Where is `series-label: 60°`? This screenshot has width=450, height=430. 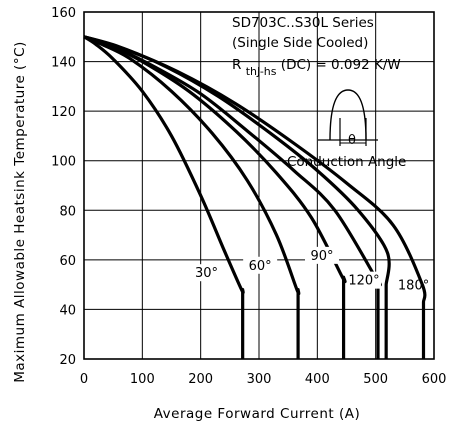 series-label: 60° is located at coordinates (260, 266).